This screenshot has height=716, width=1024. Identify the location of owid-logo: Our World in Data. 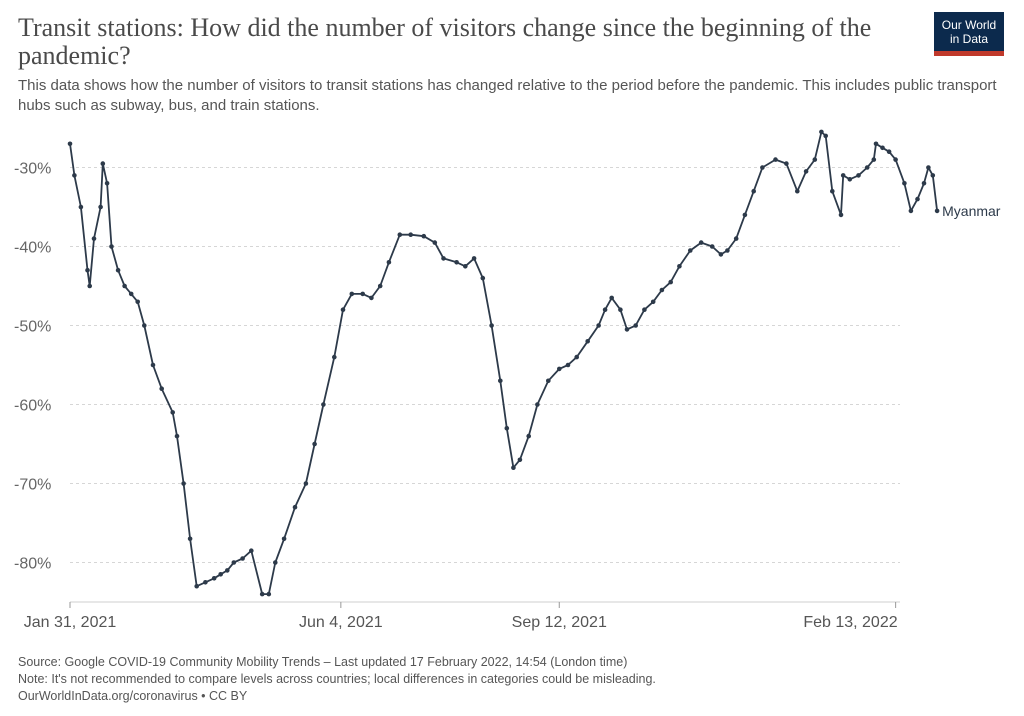
(969, 34).